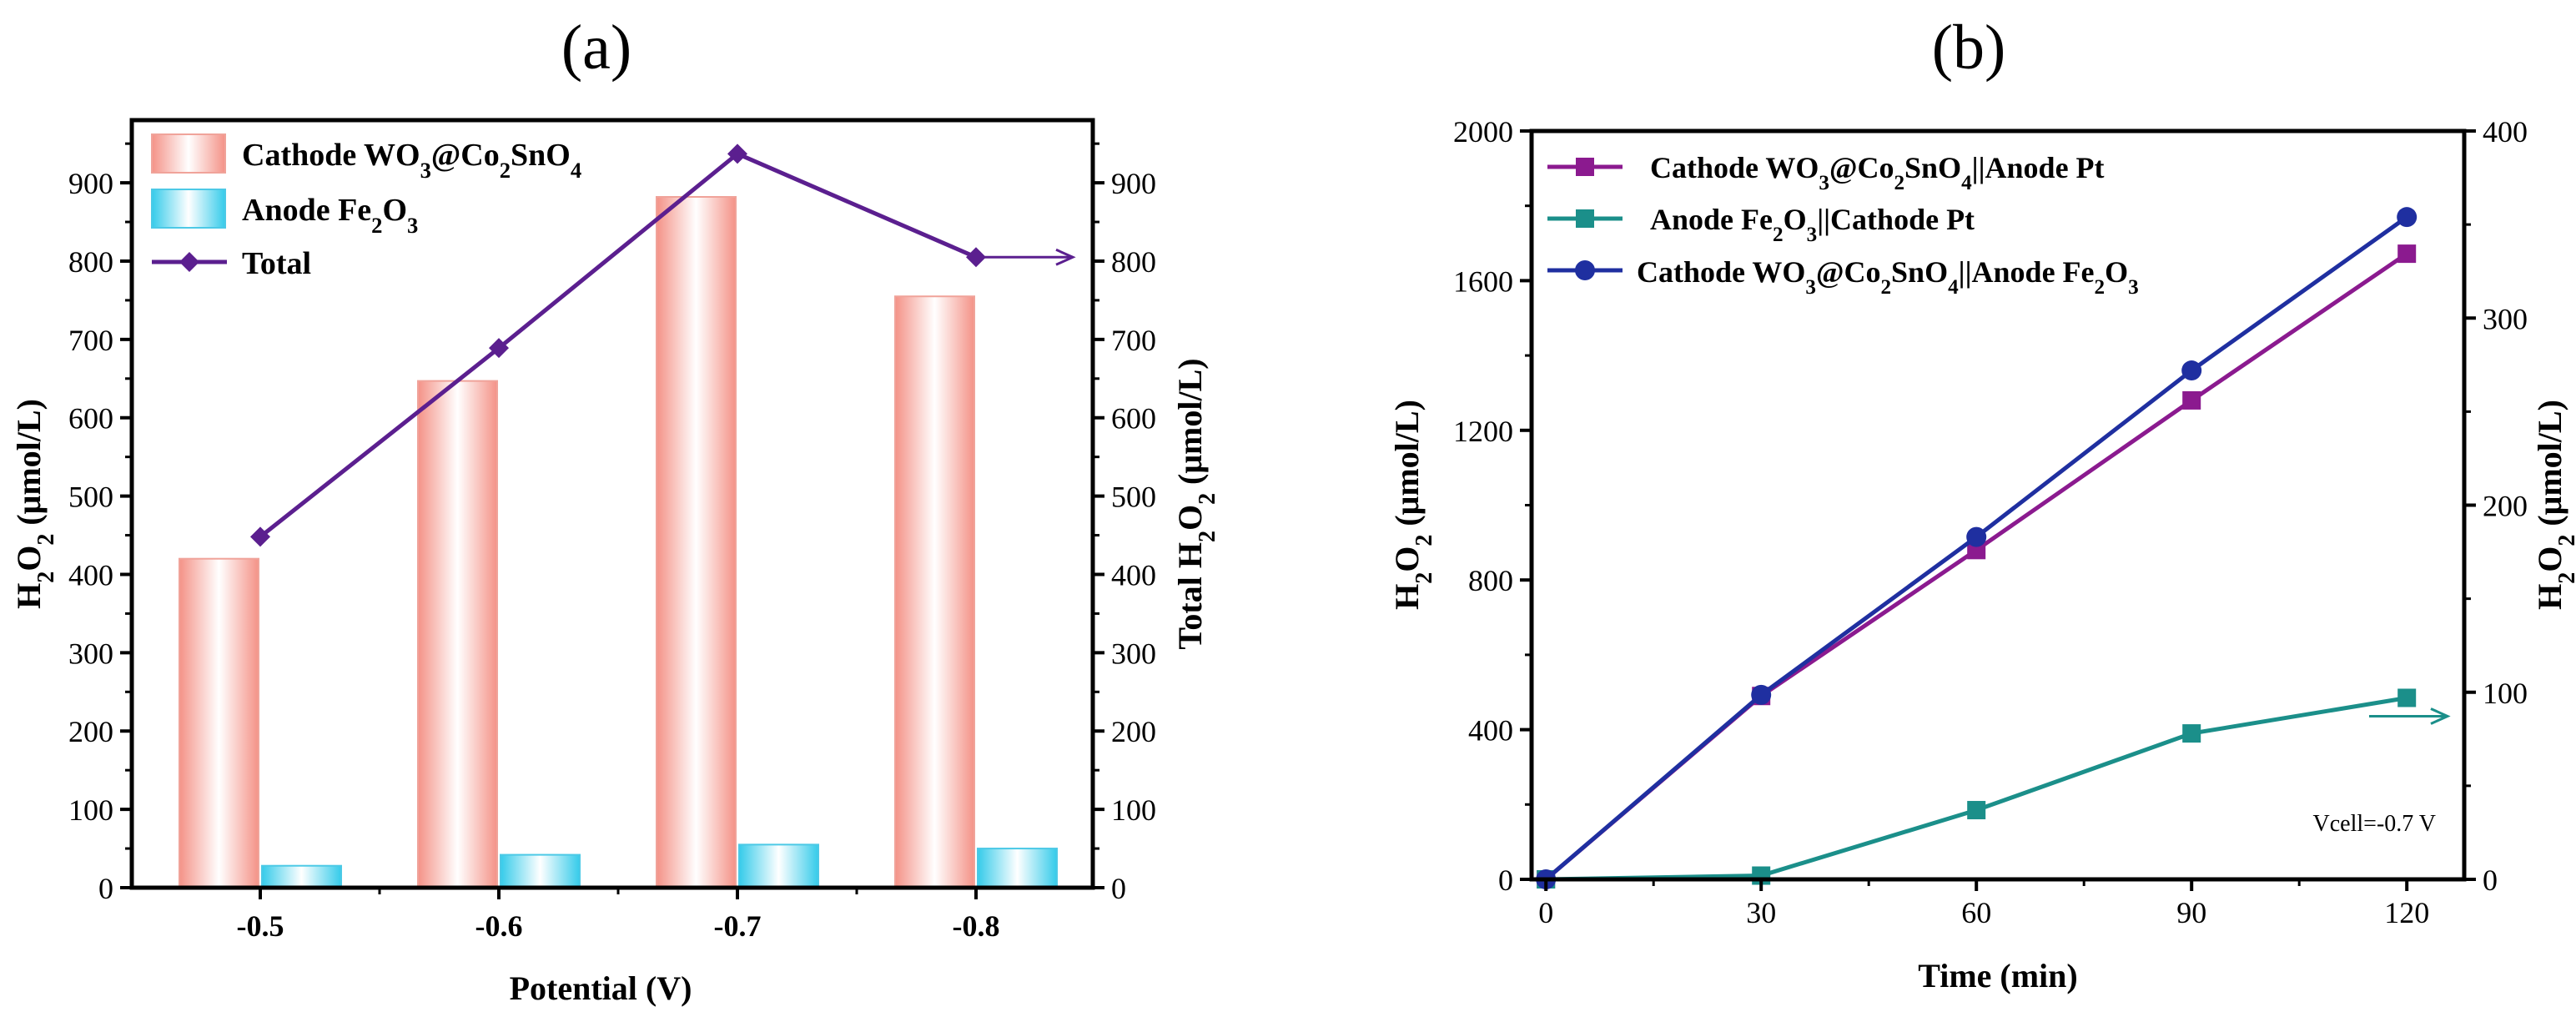 The width and height of the screenshot is (2576, 1017). I want to click on legend-label-series-3: Cathode WO3@Co2SnO4||Anode Fe2O3, so click(1888, 277).